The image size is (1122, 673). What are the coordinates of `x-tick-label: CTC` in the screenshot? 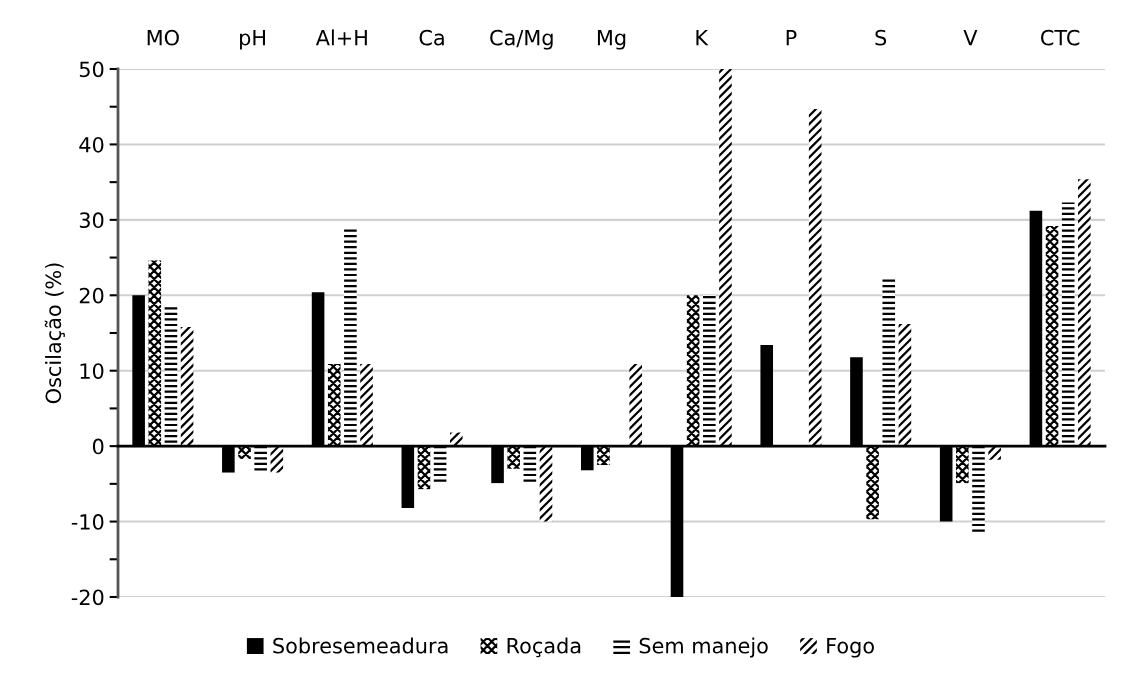 It's located at (1060, 37).